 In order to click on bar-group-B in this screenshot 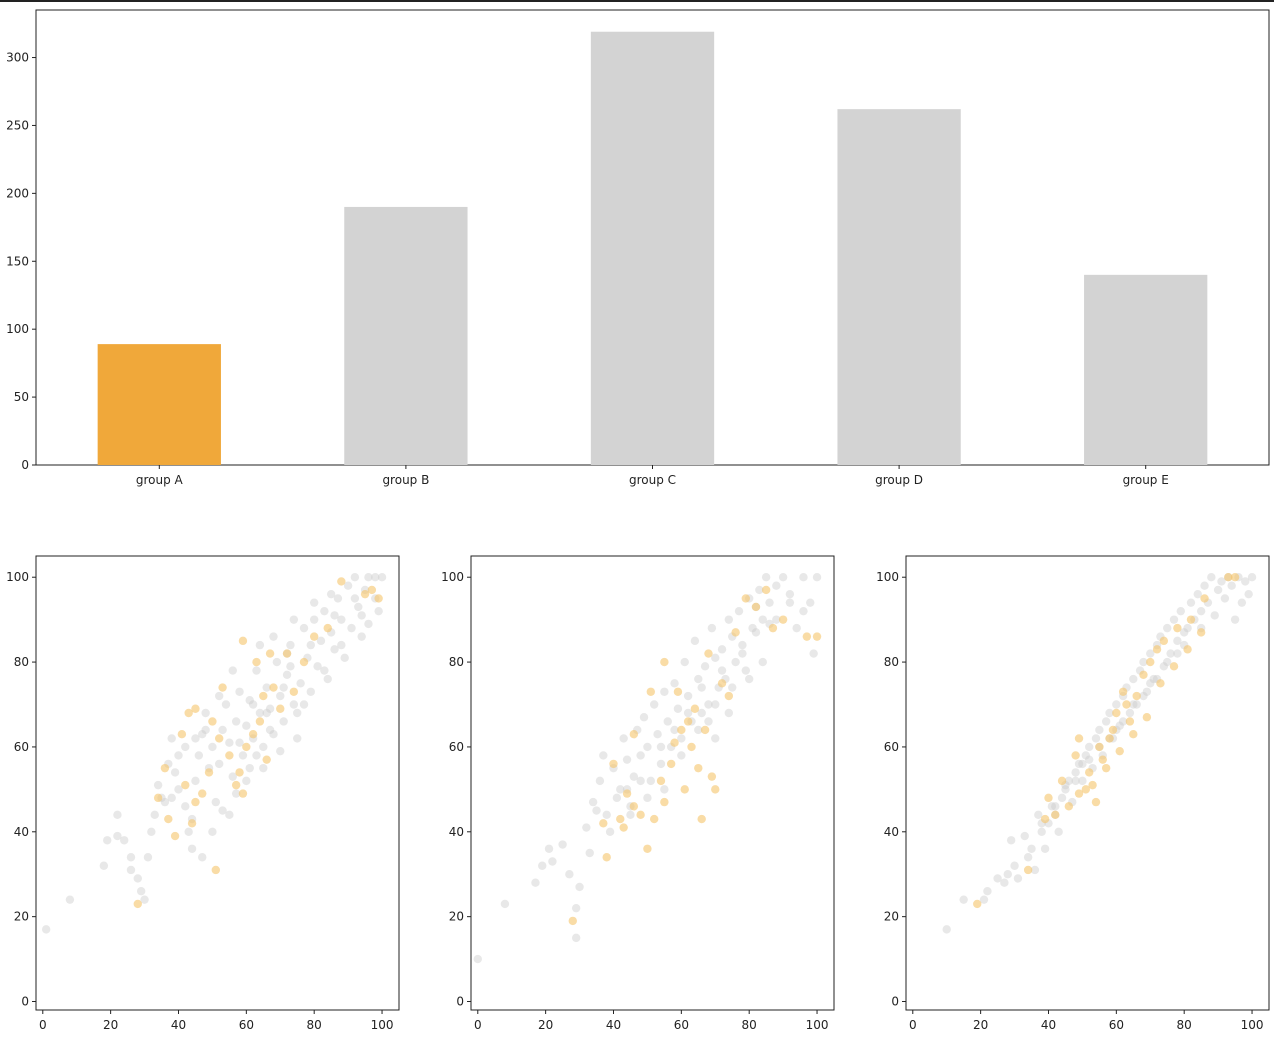, I will do `click(406, 335)`.